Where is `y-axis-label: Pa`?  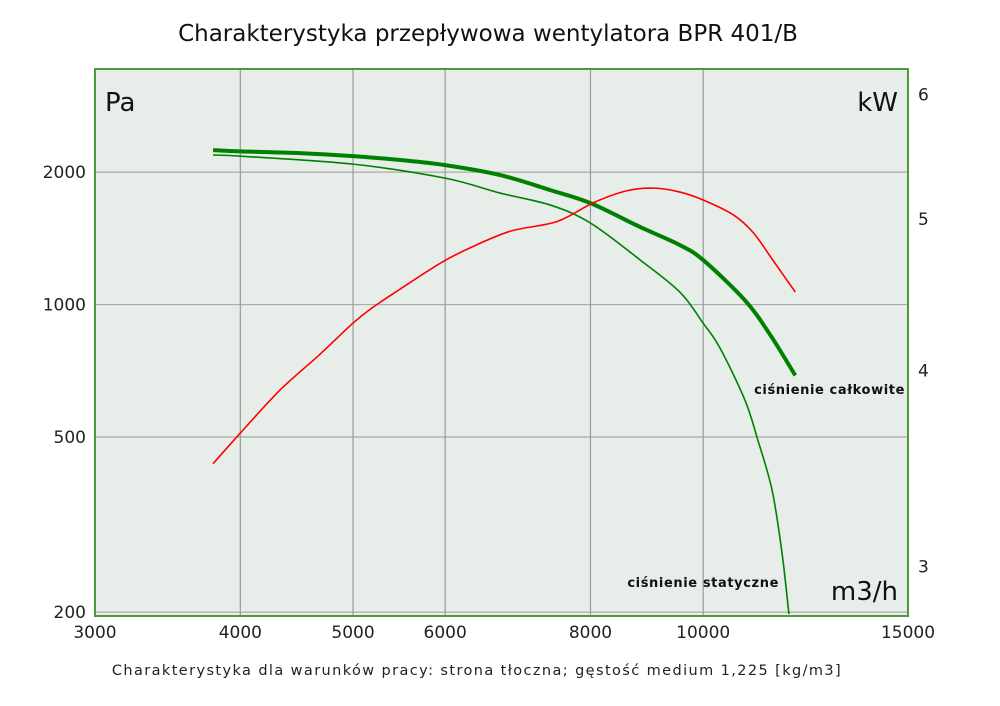
y-axis-label: Pa is located at coordinates (120, 103).